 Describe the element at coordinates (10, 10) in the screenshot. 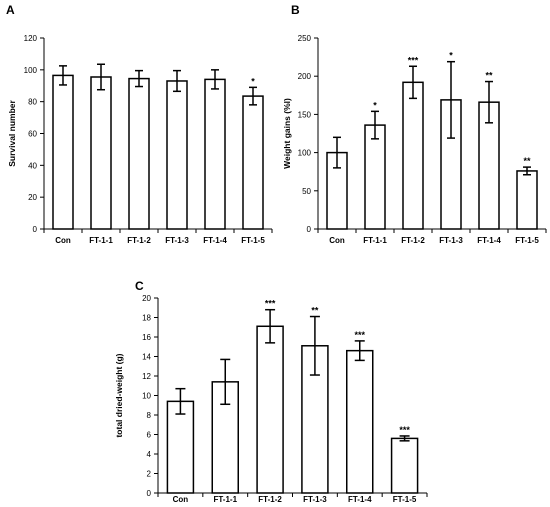

I see `panel-letter: A` at that location.